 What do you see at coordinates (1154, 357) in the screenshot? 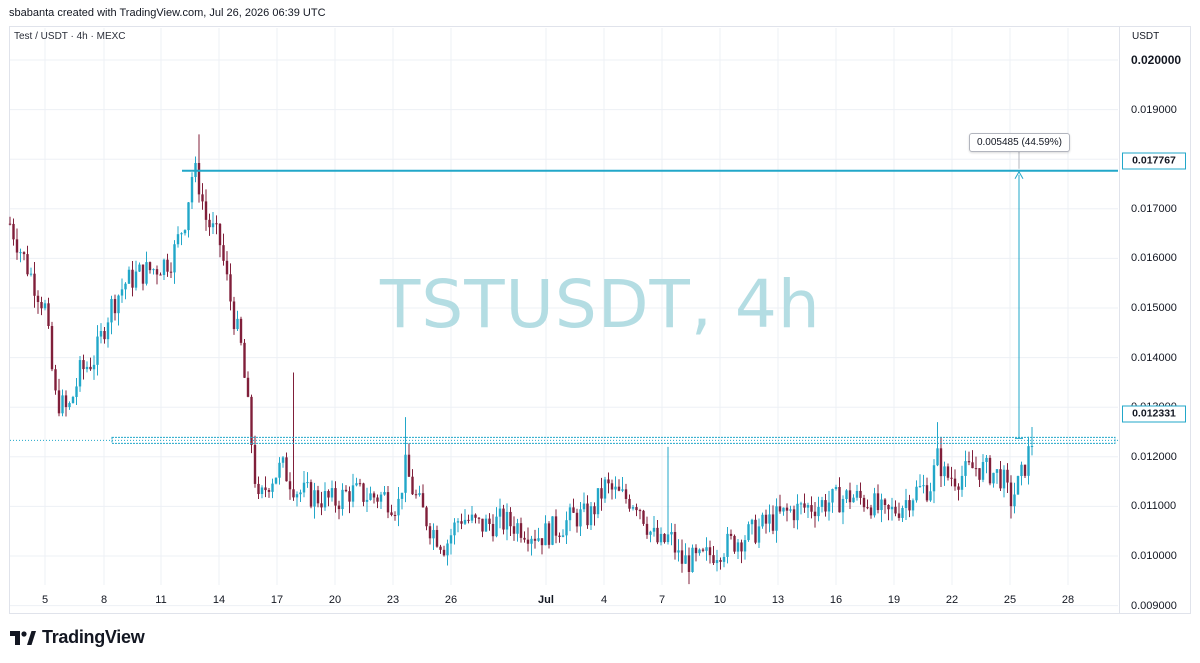
I see `price-tick-label: 0.014000` at bounding box center [1154, 357].